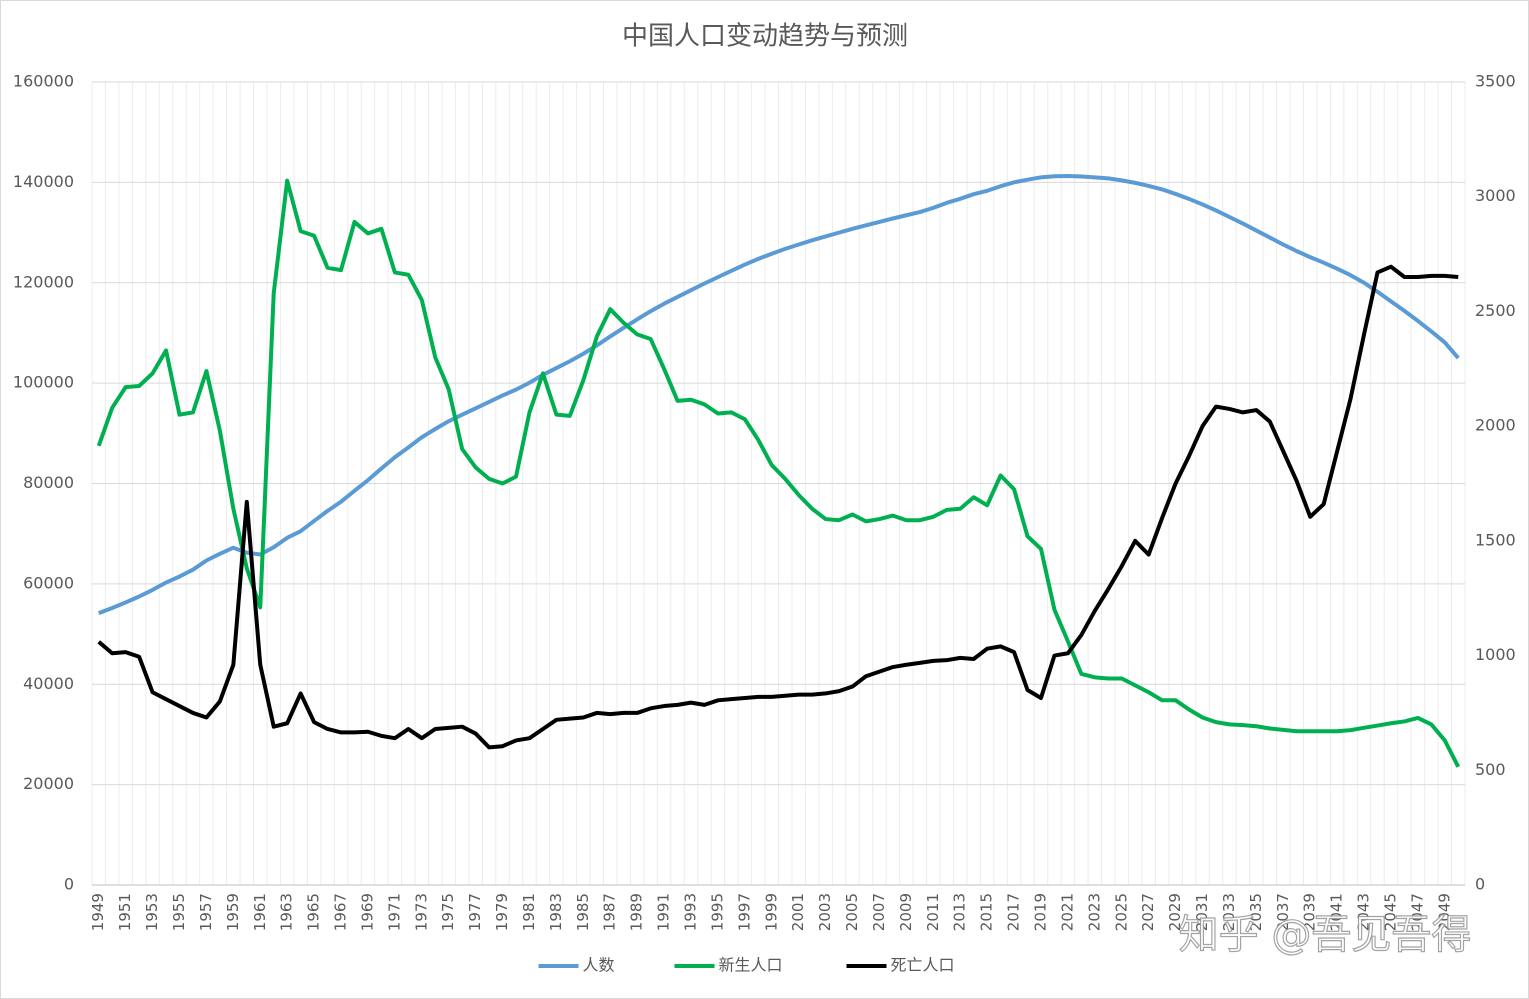  Describe the element at coordinates (1256, 912) in the screenshot. I see `x-tick-label: 2035` at that location.